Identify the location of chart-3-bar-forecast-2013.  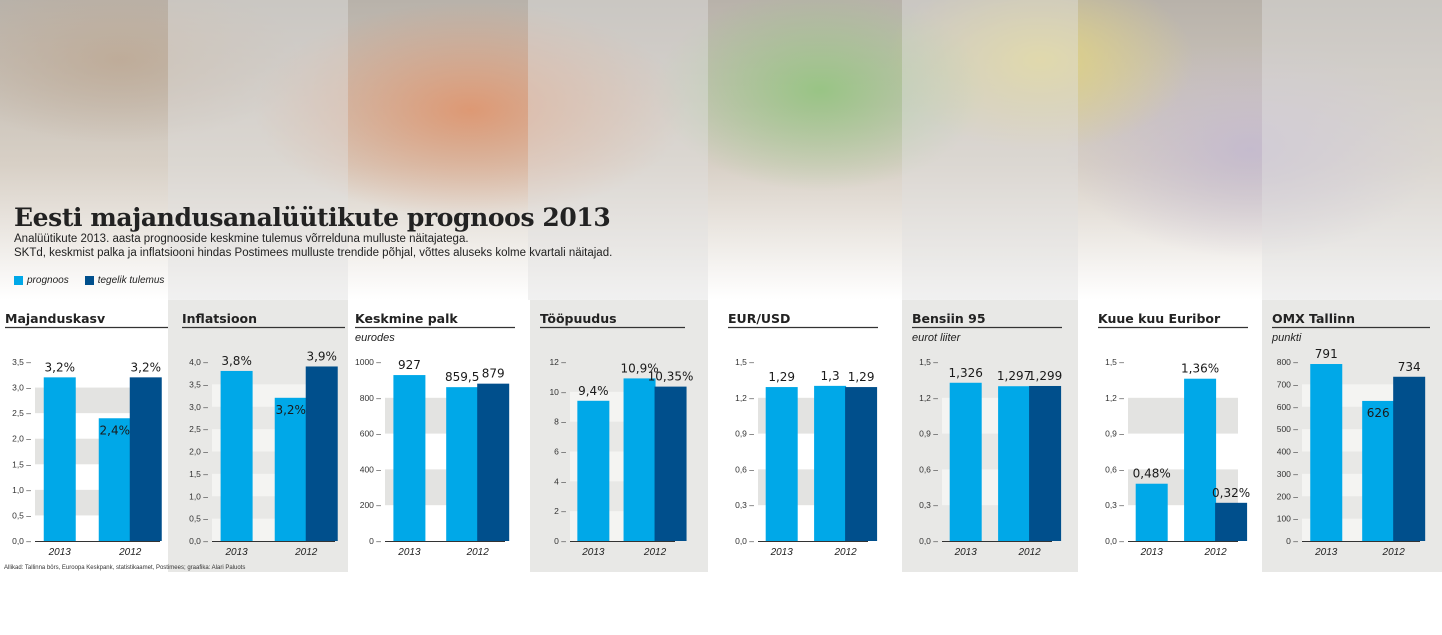
(409, 458).